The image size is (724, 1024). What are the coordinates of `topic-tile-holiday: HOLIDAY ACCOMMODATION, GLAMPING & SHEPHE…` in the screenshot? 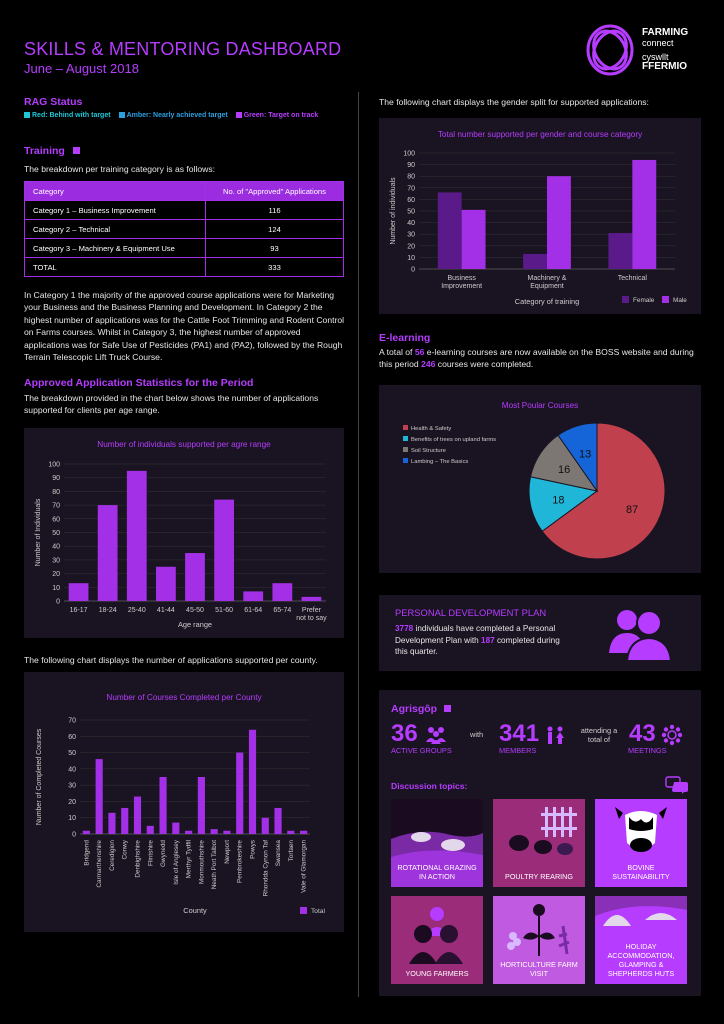 It's located at (641, 940).